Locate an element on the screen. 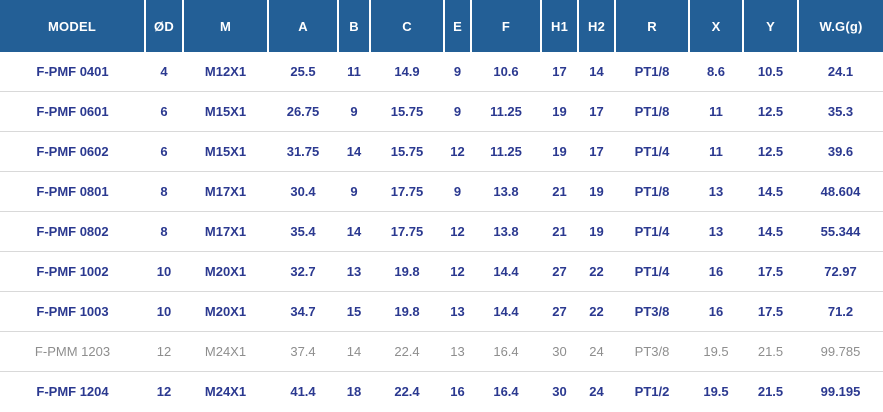 The image size is (883, 412). table-cell: F-PMF 1204 is located at coordinates (72, 391).